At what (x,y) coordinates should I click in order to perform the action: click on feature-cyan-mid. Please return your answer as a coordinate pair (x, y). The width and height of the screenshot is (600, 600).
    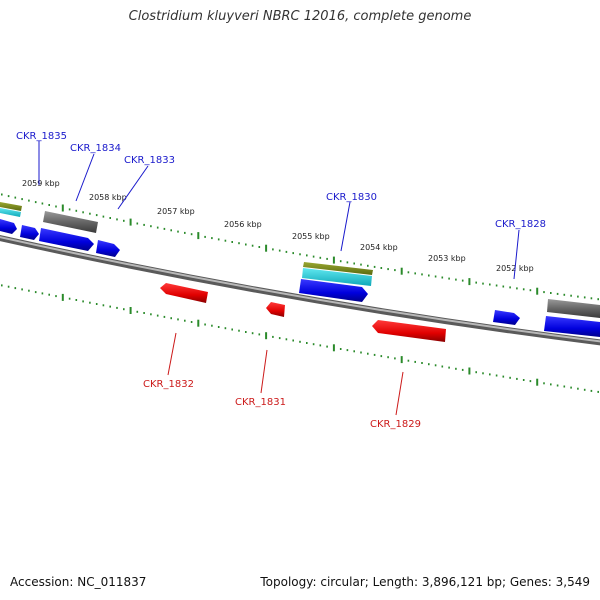
    Looking at the image, I should click on (337, 277).